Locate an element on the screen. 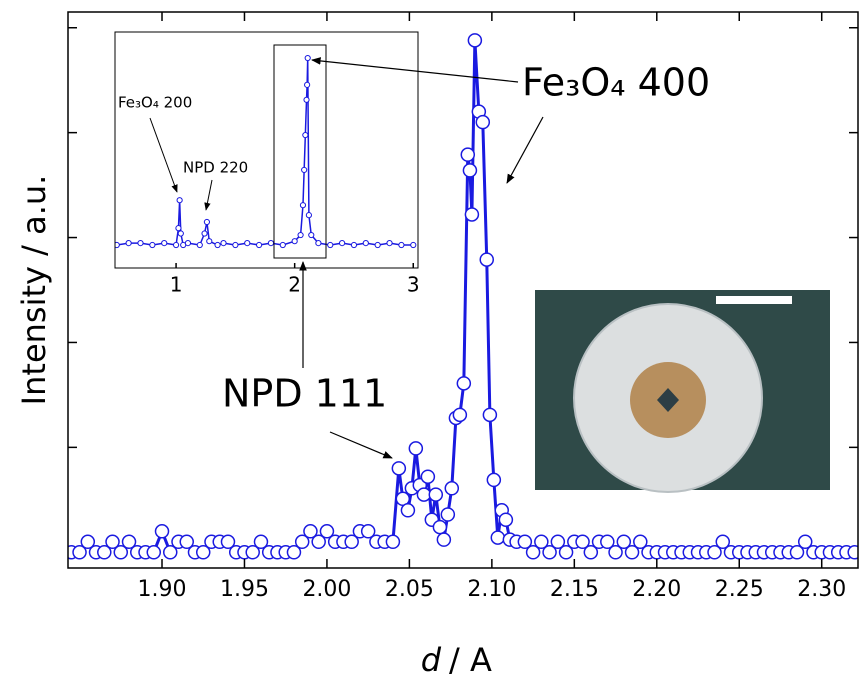  annotation: NPD 220 is located at coordinates (215, 168).